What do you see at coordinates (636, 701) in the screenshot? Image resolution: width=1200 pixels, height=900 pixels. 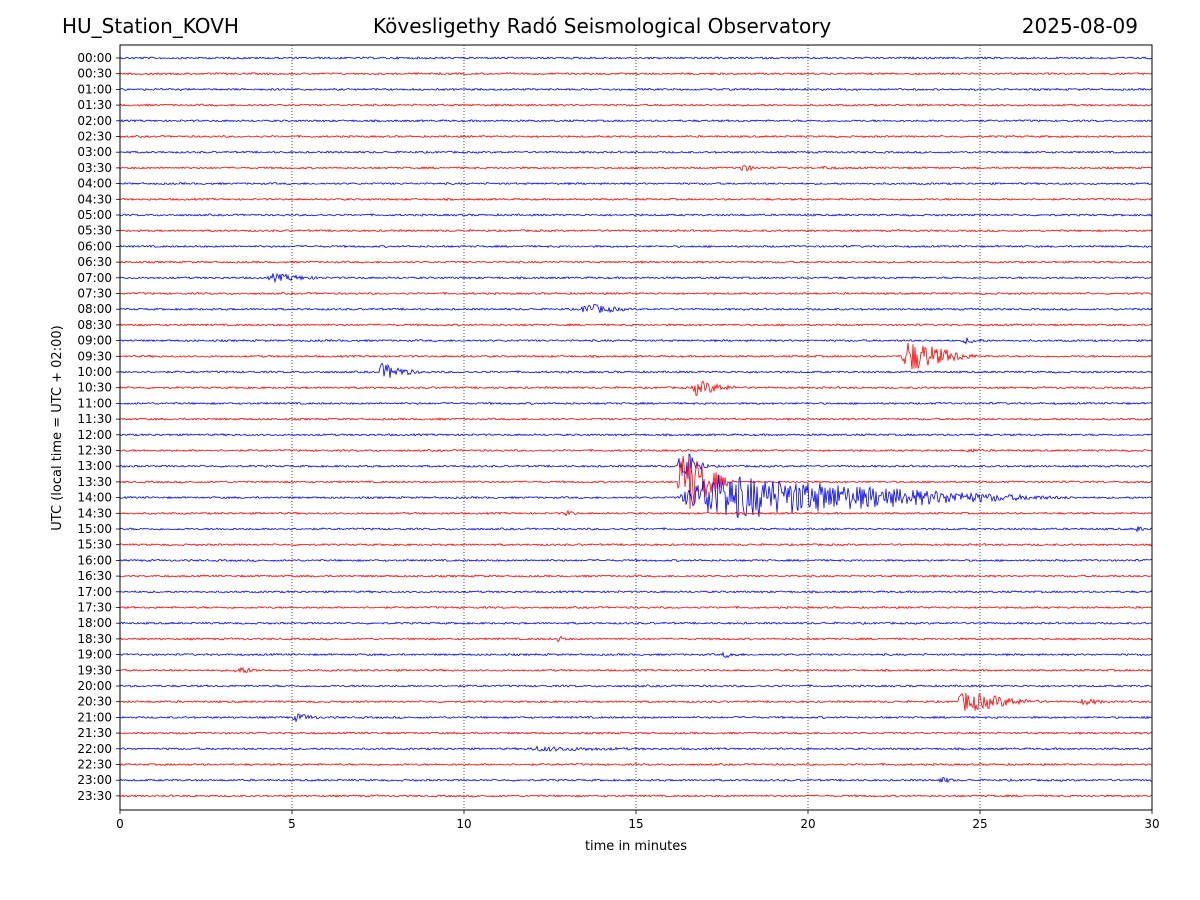 I see `trace-2030` at bounding box center [636, 701].